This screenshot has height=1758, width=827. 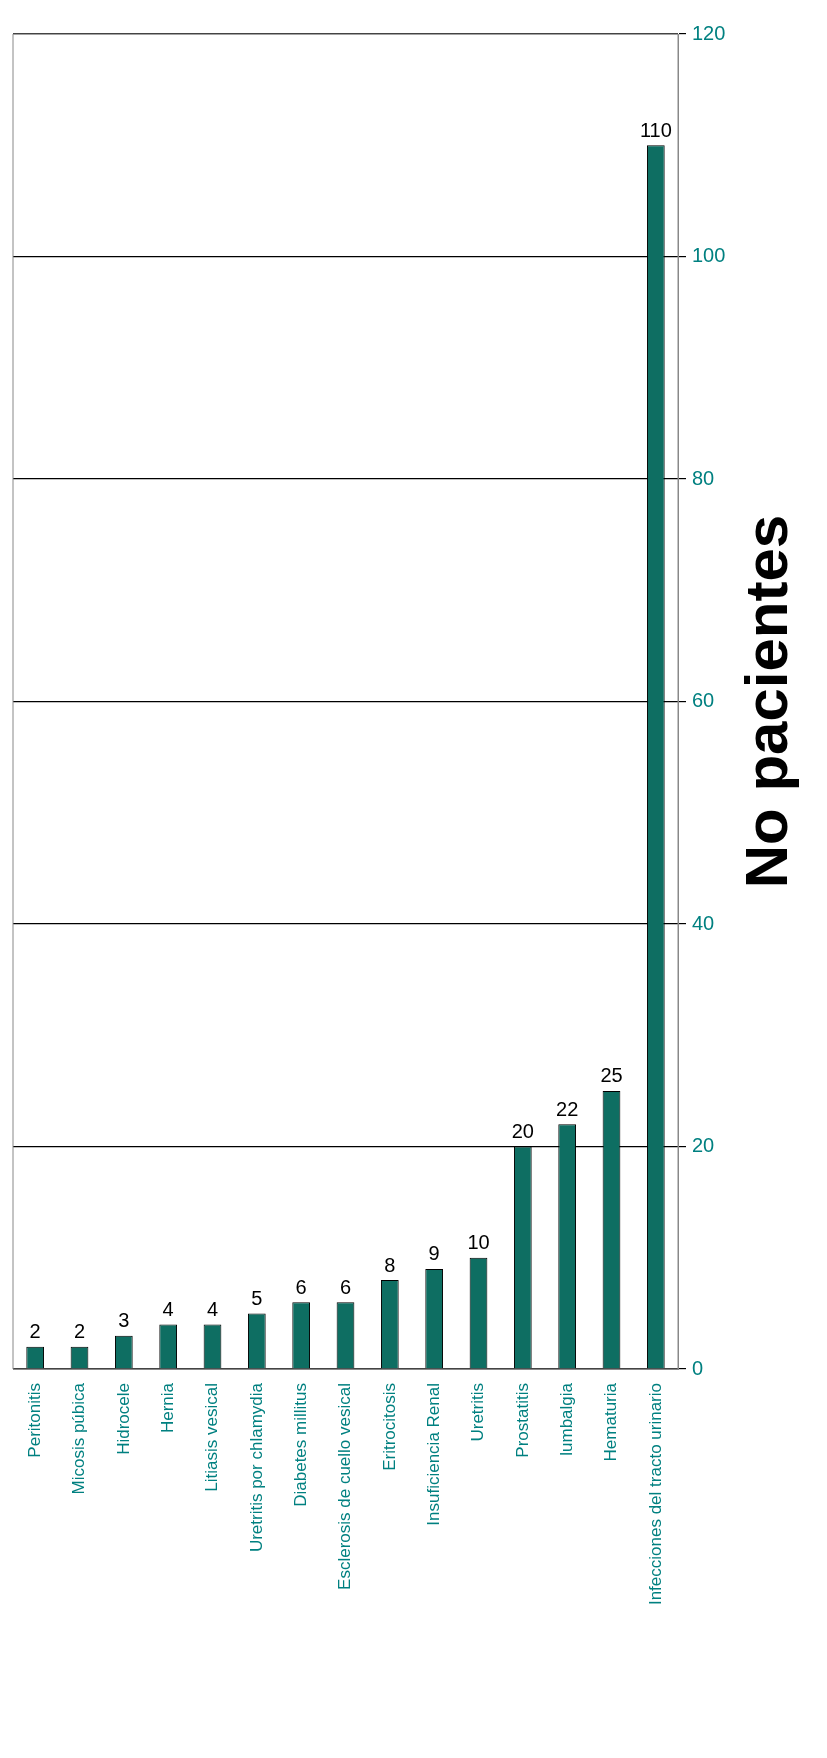 I want to click on x-tick-label: Hernia, so click(x=167, y=1408).